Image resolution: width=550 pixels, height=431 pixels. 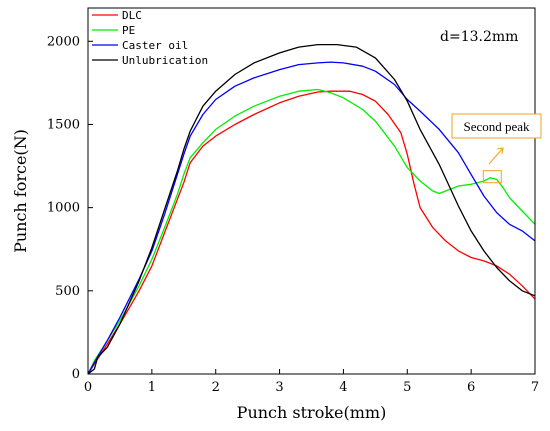 What do you see at coordinates (88, 387) in the screenshot?
I see `x-tick-label: 0` at bounding box center [88, 387].